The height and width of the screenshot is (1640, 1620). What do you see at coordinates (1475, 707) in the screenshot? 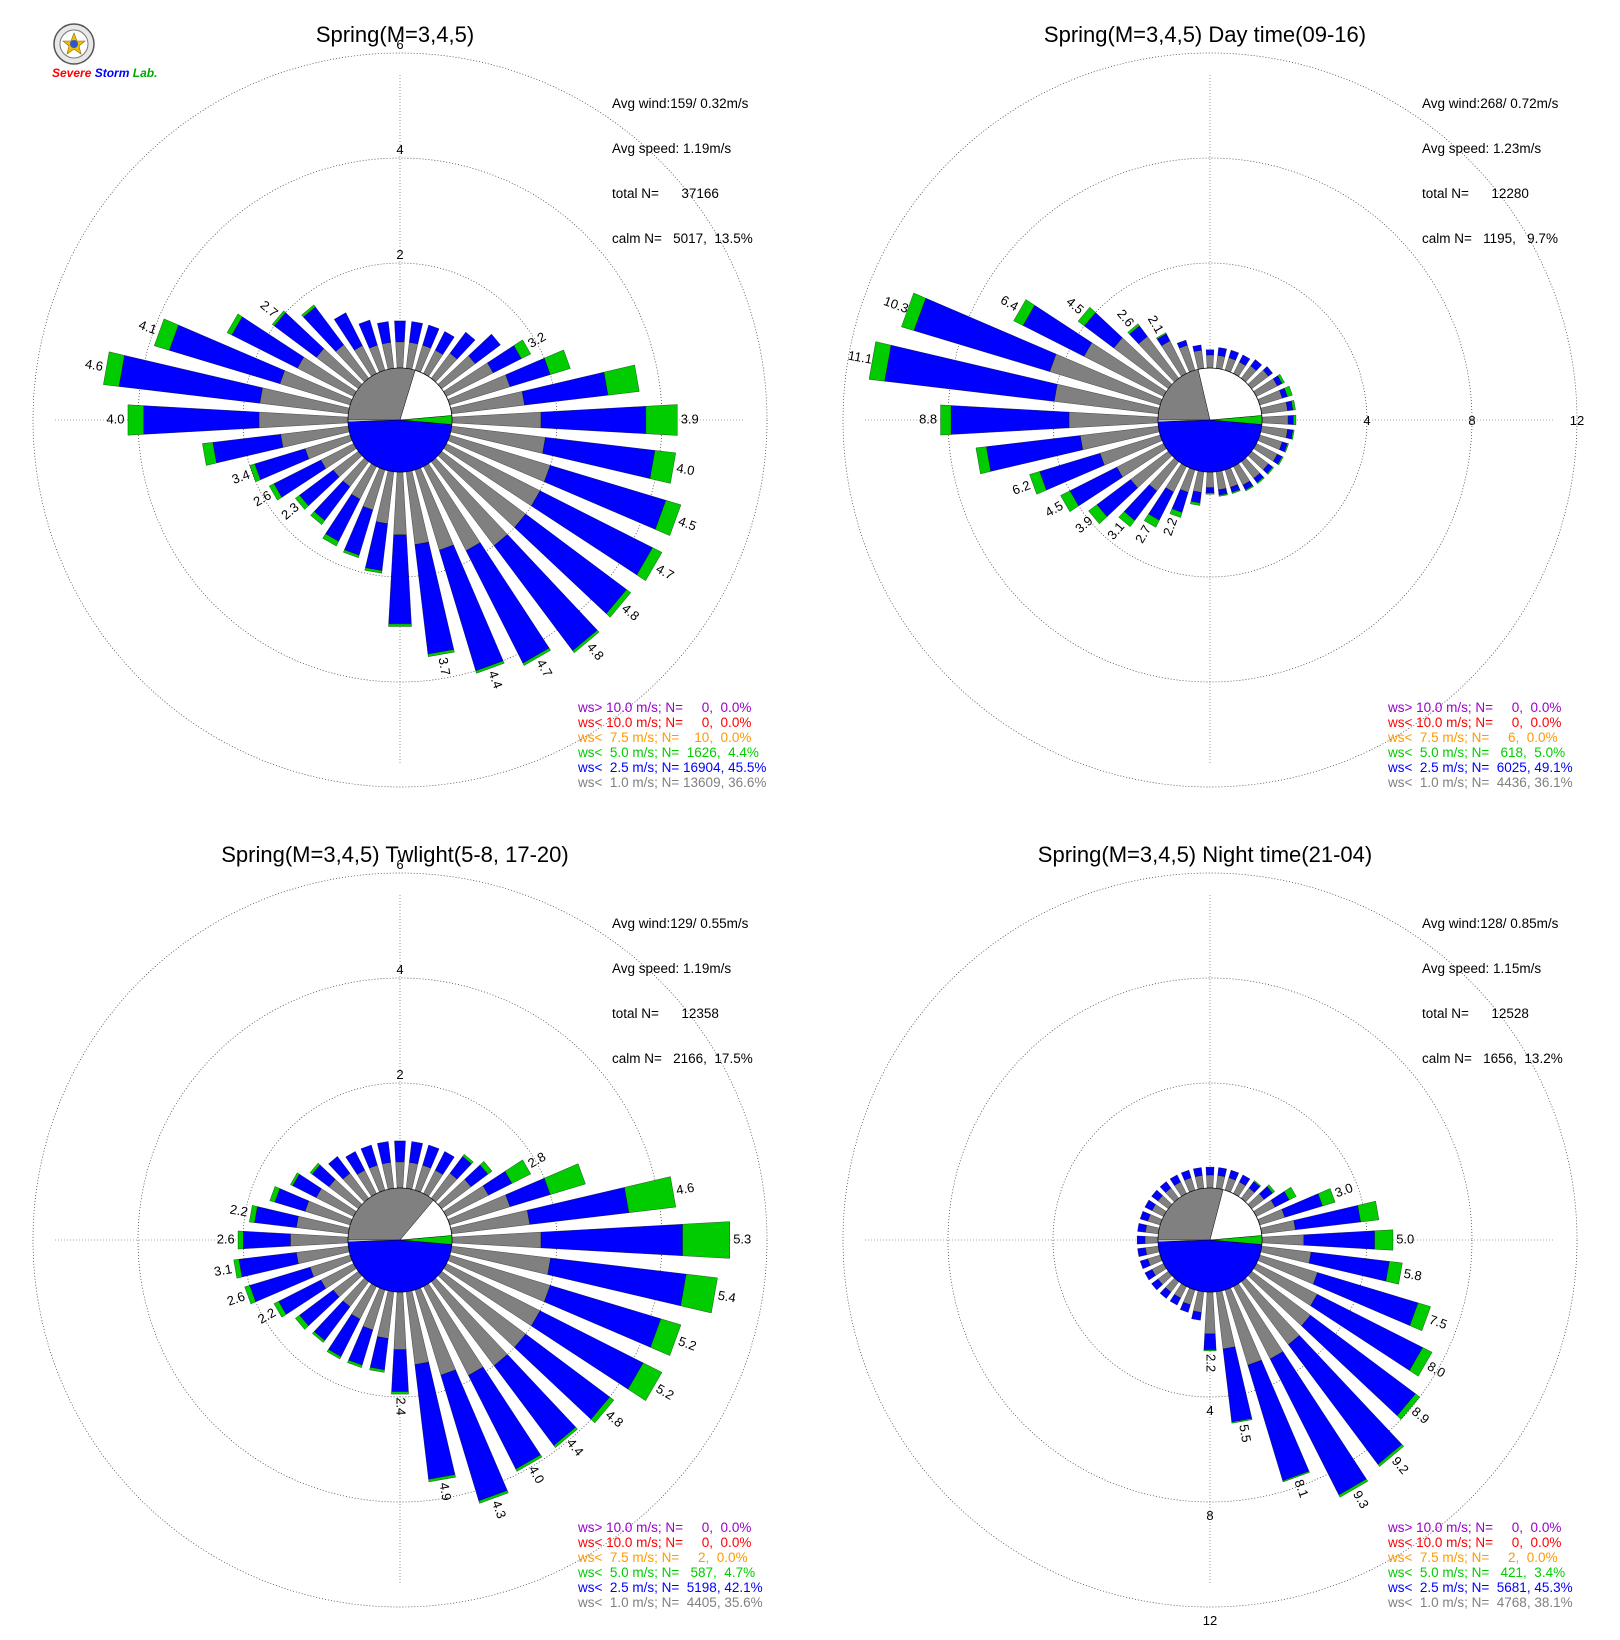
I see `legend-entry: ws> 10.0 m/s; N= 0, 0.0%` at bounding box center [1475, 707].